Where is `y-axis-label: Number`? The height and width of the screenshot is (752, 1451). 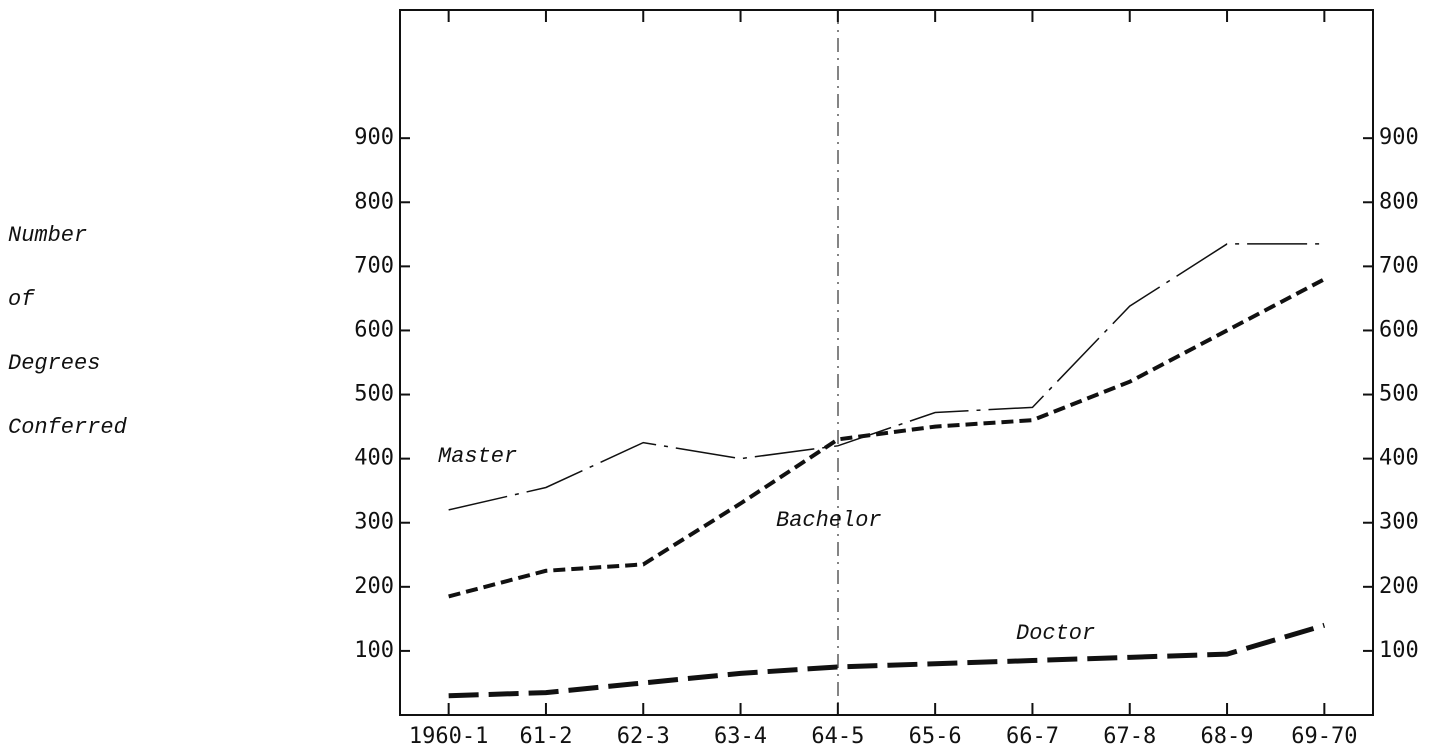
y-axis-label: Number is located at coordinates (47, 235).